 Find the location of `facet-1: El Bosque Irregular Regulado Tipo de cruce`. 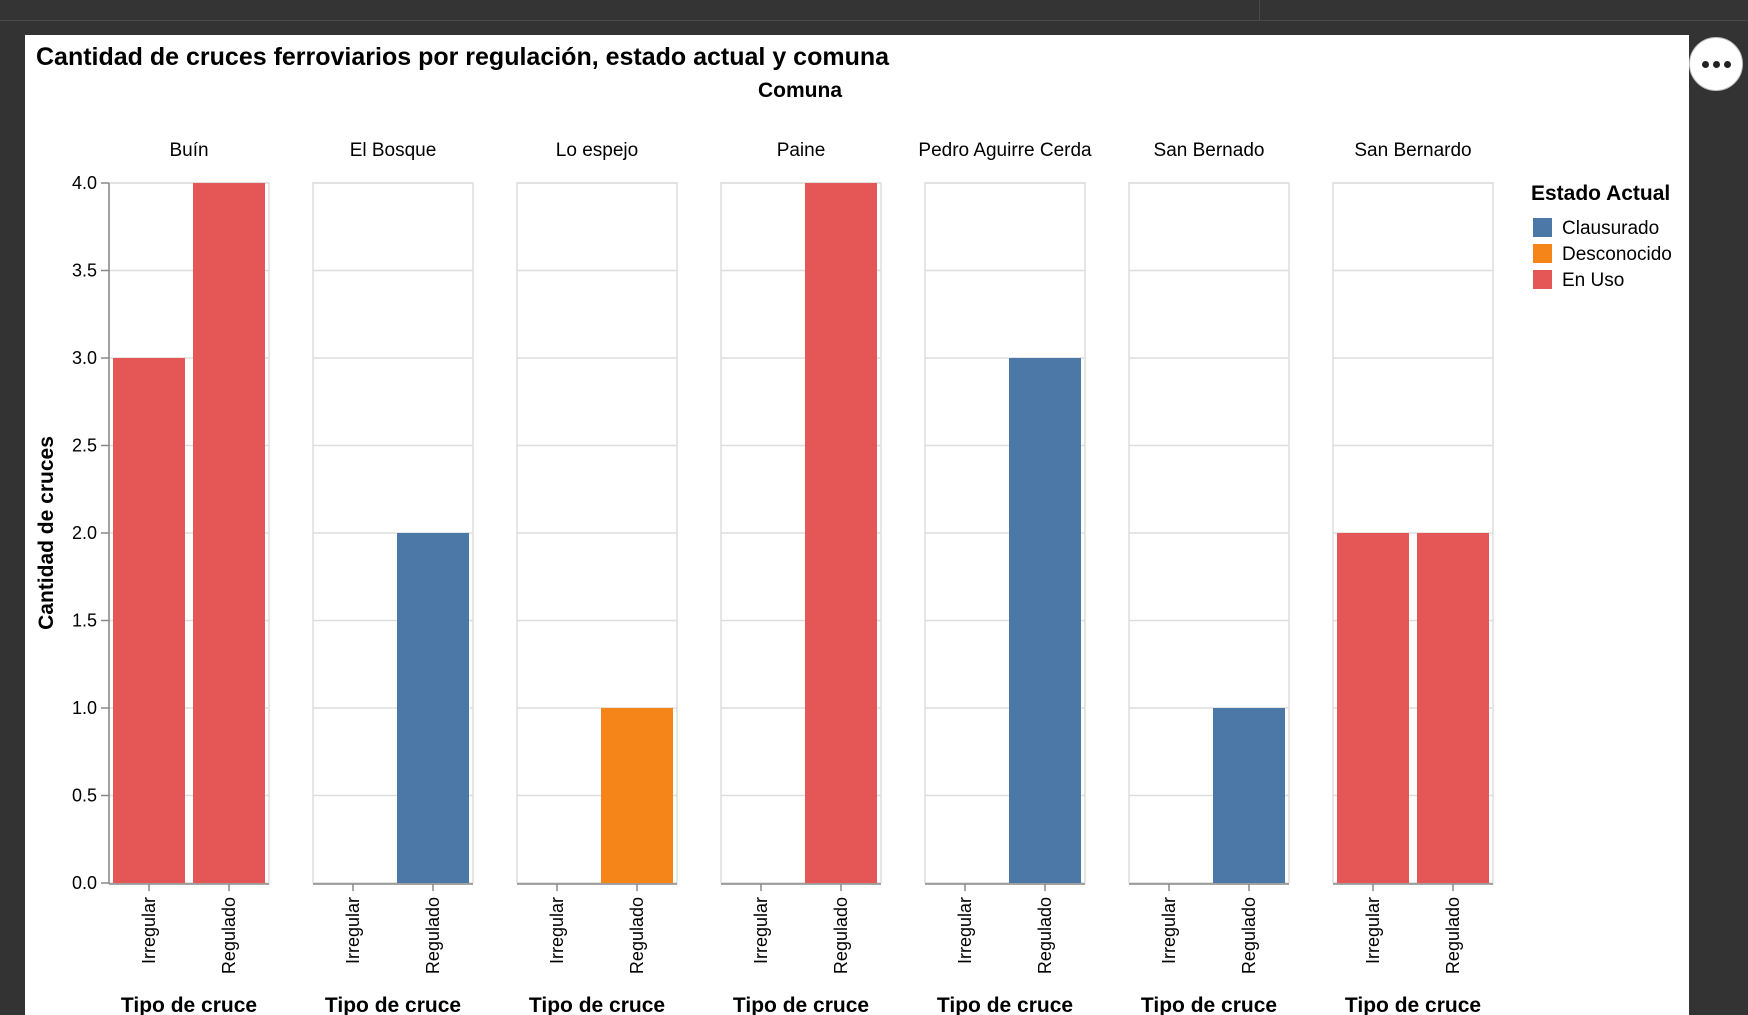

facet-1: El Bosque Irregular Regulado Tipo de cruce is located at coordinates (393, 577).